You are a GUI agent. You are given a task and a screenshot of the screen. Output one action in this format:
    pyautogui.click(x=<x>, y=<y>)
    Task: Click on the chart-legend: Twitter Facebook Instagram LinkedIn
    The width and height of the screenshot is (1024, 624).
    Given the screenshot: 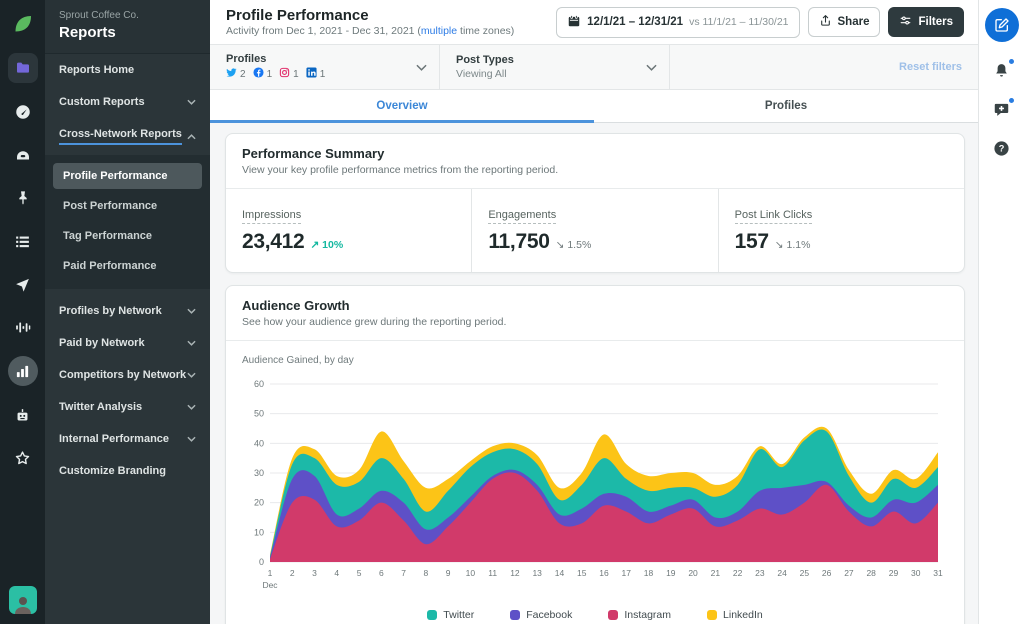 What is the action you would take?
    pyautogui.click(x=595, y=615)
    